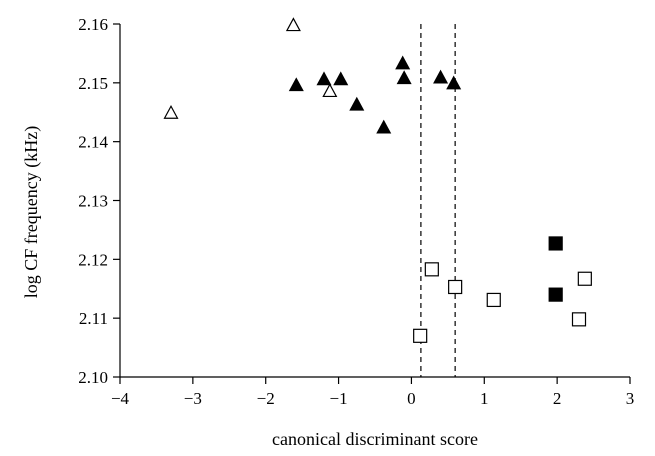 Image resolution: width=655 pixels, height=456 pixels. I want to click on x-tick-label: −2, so click(266, 398).